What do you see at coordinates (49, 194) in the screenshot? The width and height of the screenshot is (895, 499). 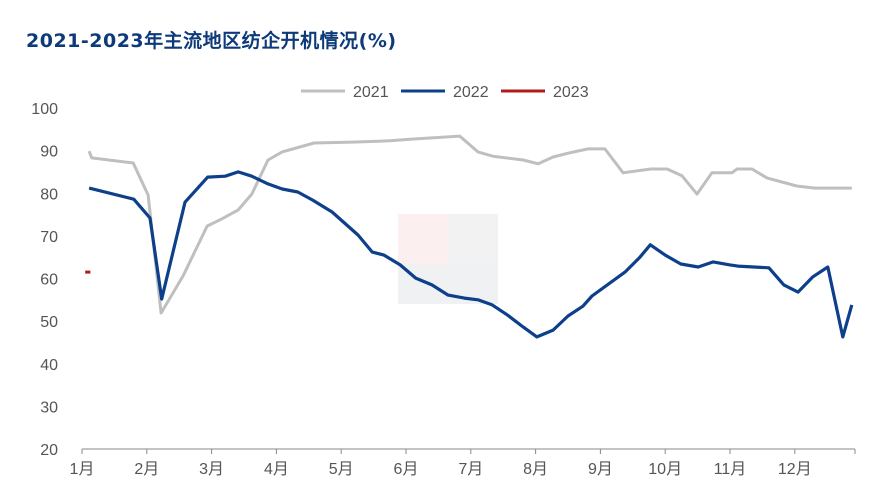 I see `y-tick-label: 80` at bounding box center [49, 194].